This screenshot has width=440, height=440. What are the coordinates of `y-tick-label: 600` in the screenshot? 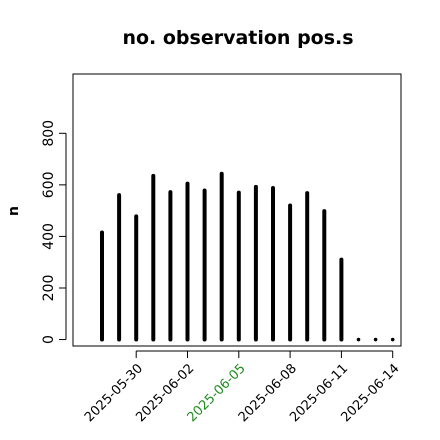 It's located at (49, 184).